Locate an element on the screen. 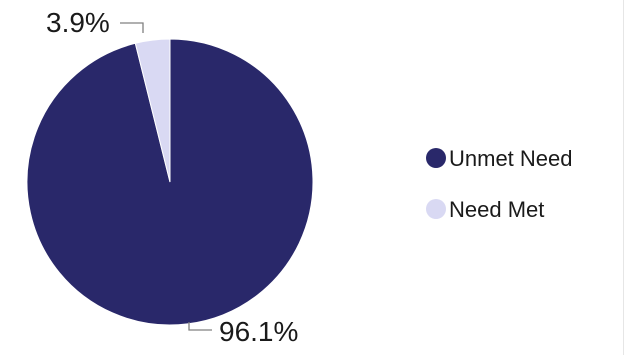 The height and width of the screenshot is (360, 628). panel-edge-divider is located at coordinates (623, 177).